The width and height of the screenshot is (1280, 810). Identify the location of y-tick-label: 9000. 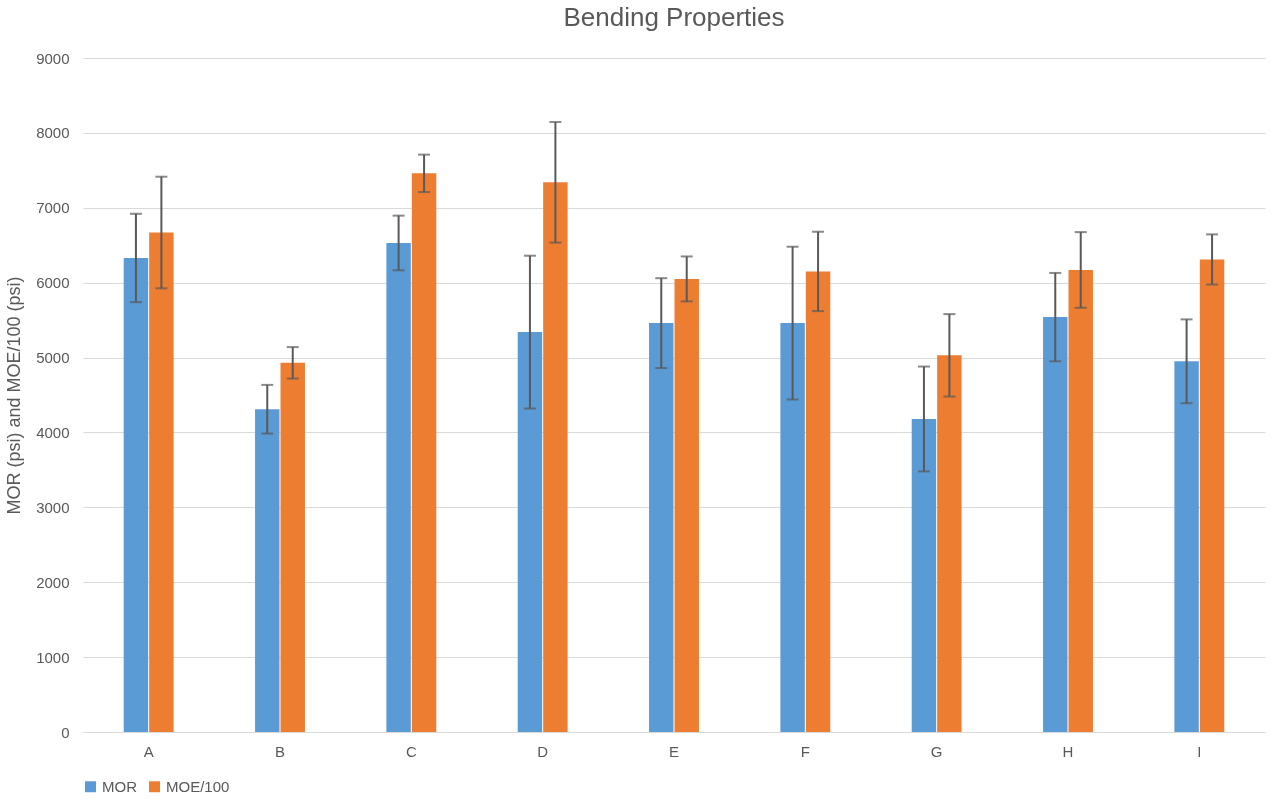
(53, 58).